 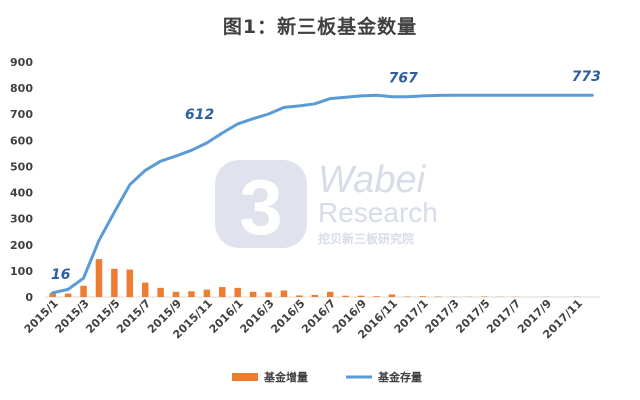 I want to click on y-tick-label: 300, so click(x=21, y=219).